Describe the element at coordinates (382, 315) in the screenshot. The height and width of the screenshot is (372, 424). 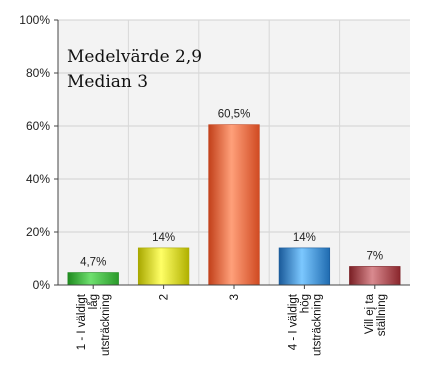
I see `x-category-line: ställning` at that location.